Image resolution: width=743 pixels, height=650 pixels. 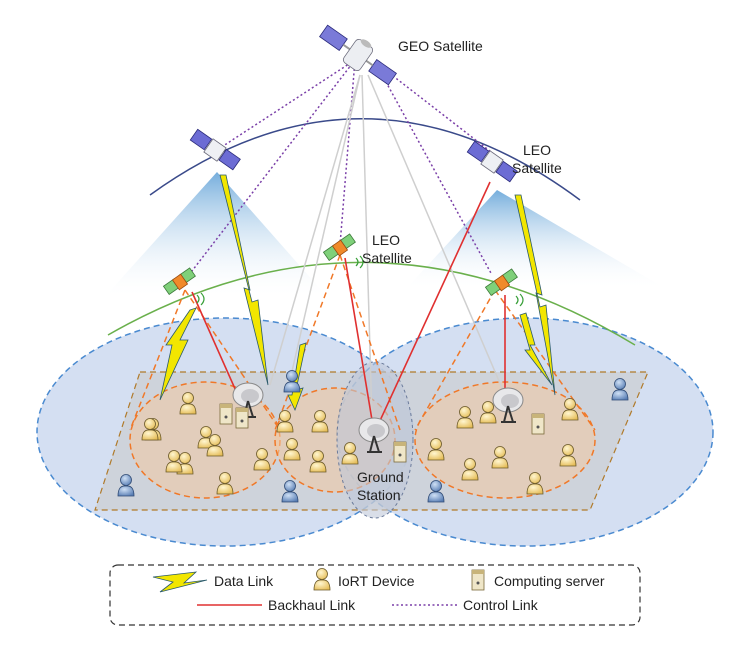 I want to click on data-link-legend-icon, so click(x=180, y=582).